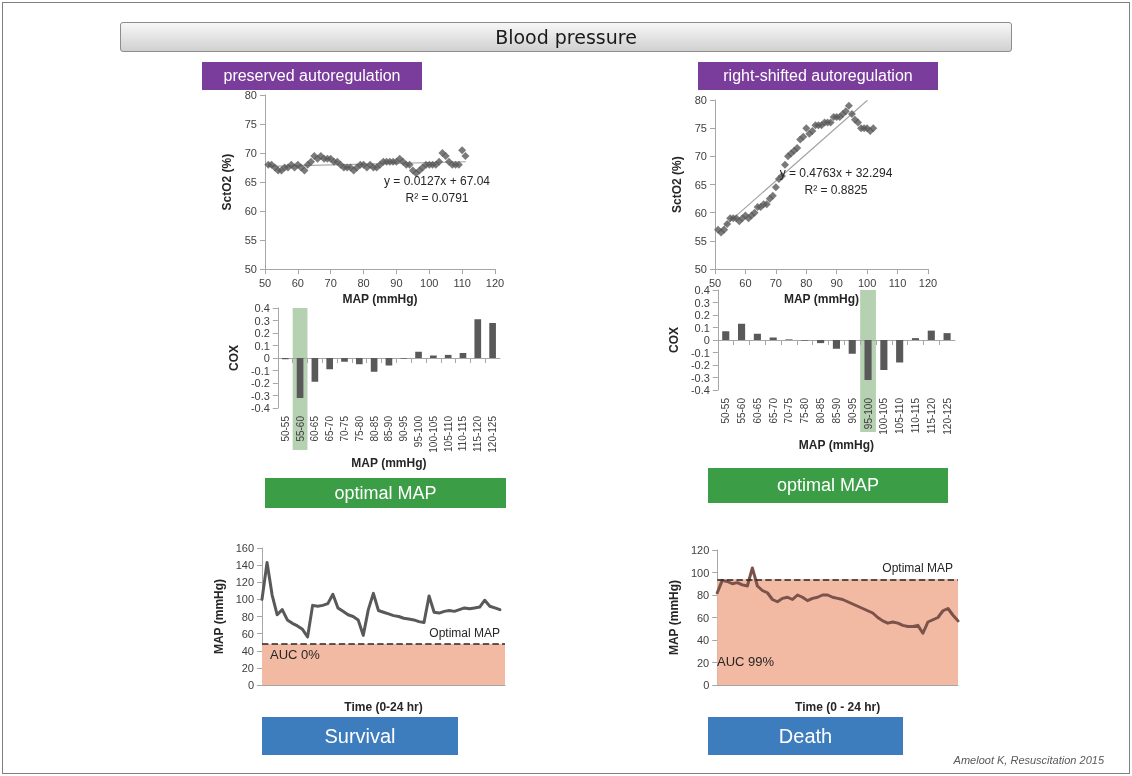 The width and height of the screenshot is (1132, 776). What do you see at coordinates (900, 415) in the screenshot?
I see `x-tick-label: 105-110` at bounding box center [900, 415].